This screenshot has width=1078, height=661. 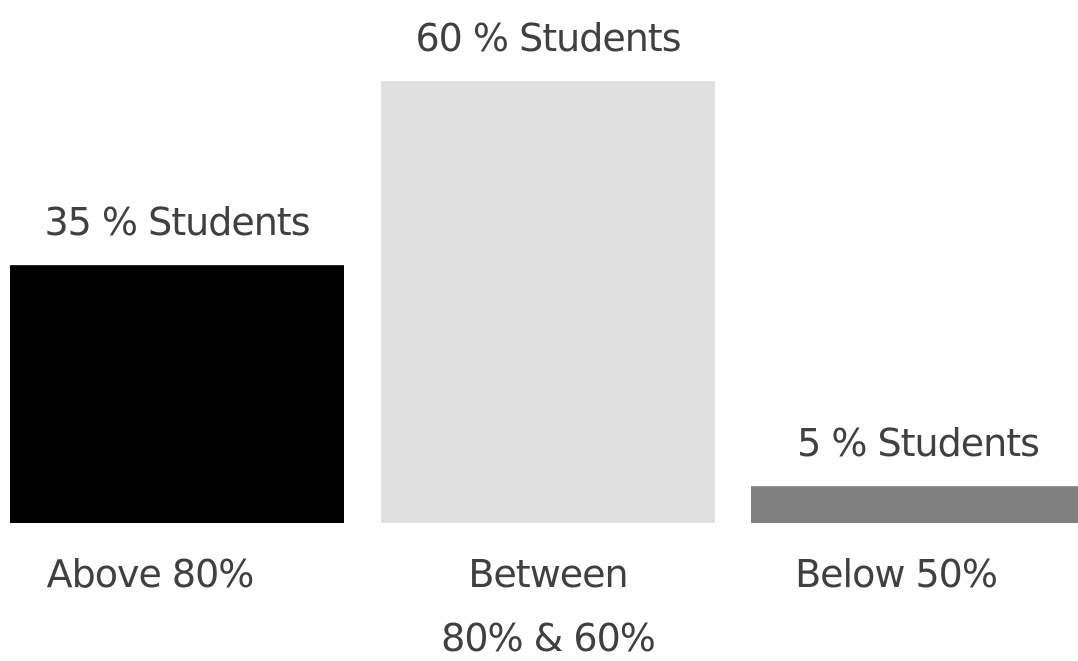 What do you see at coordinates (918, 443) in the screenshot?
I see `value-label-below-50: 5 % Students` at bounding box center [918, 443].